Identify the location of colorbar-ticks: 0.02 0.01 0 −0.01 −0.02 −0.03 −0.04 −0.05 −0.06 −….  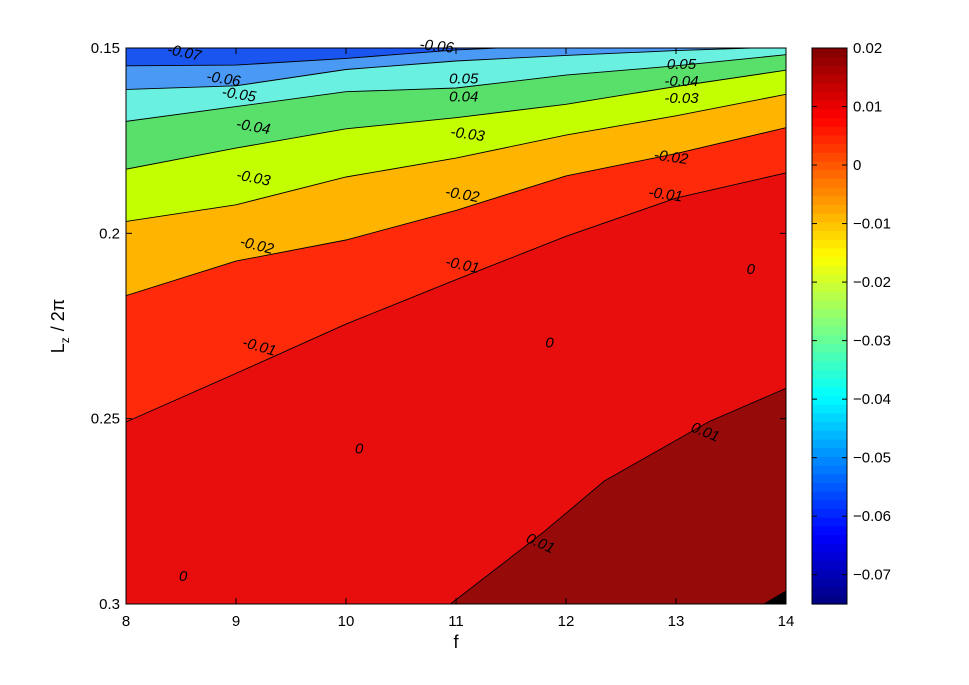
(851, 312).